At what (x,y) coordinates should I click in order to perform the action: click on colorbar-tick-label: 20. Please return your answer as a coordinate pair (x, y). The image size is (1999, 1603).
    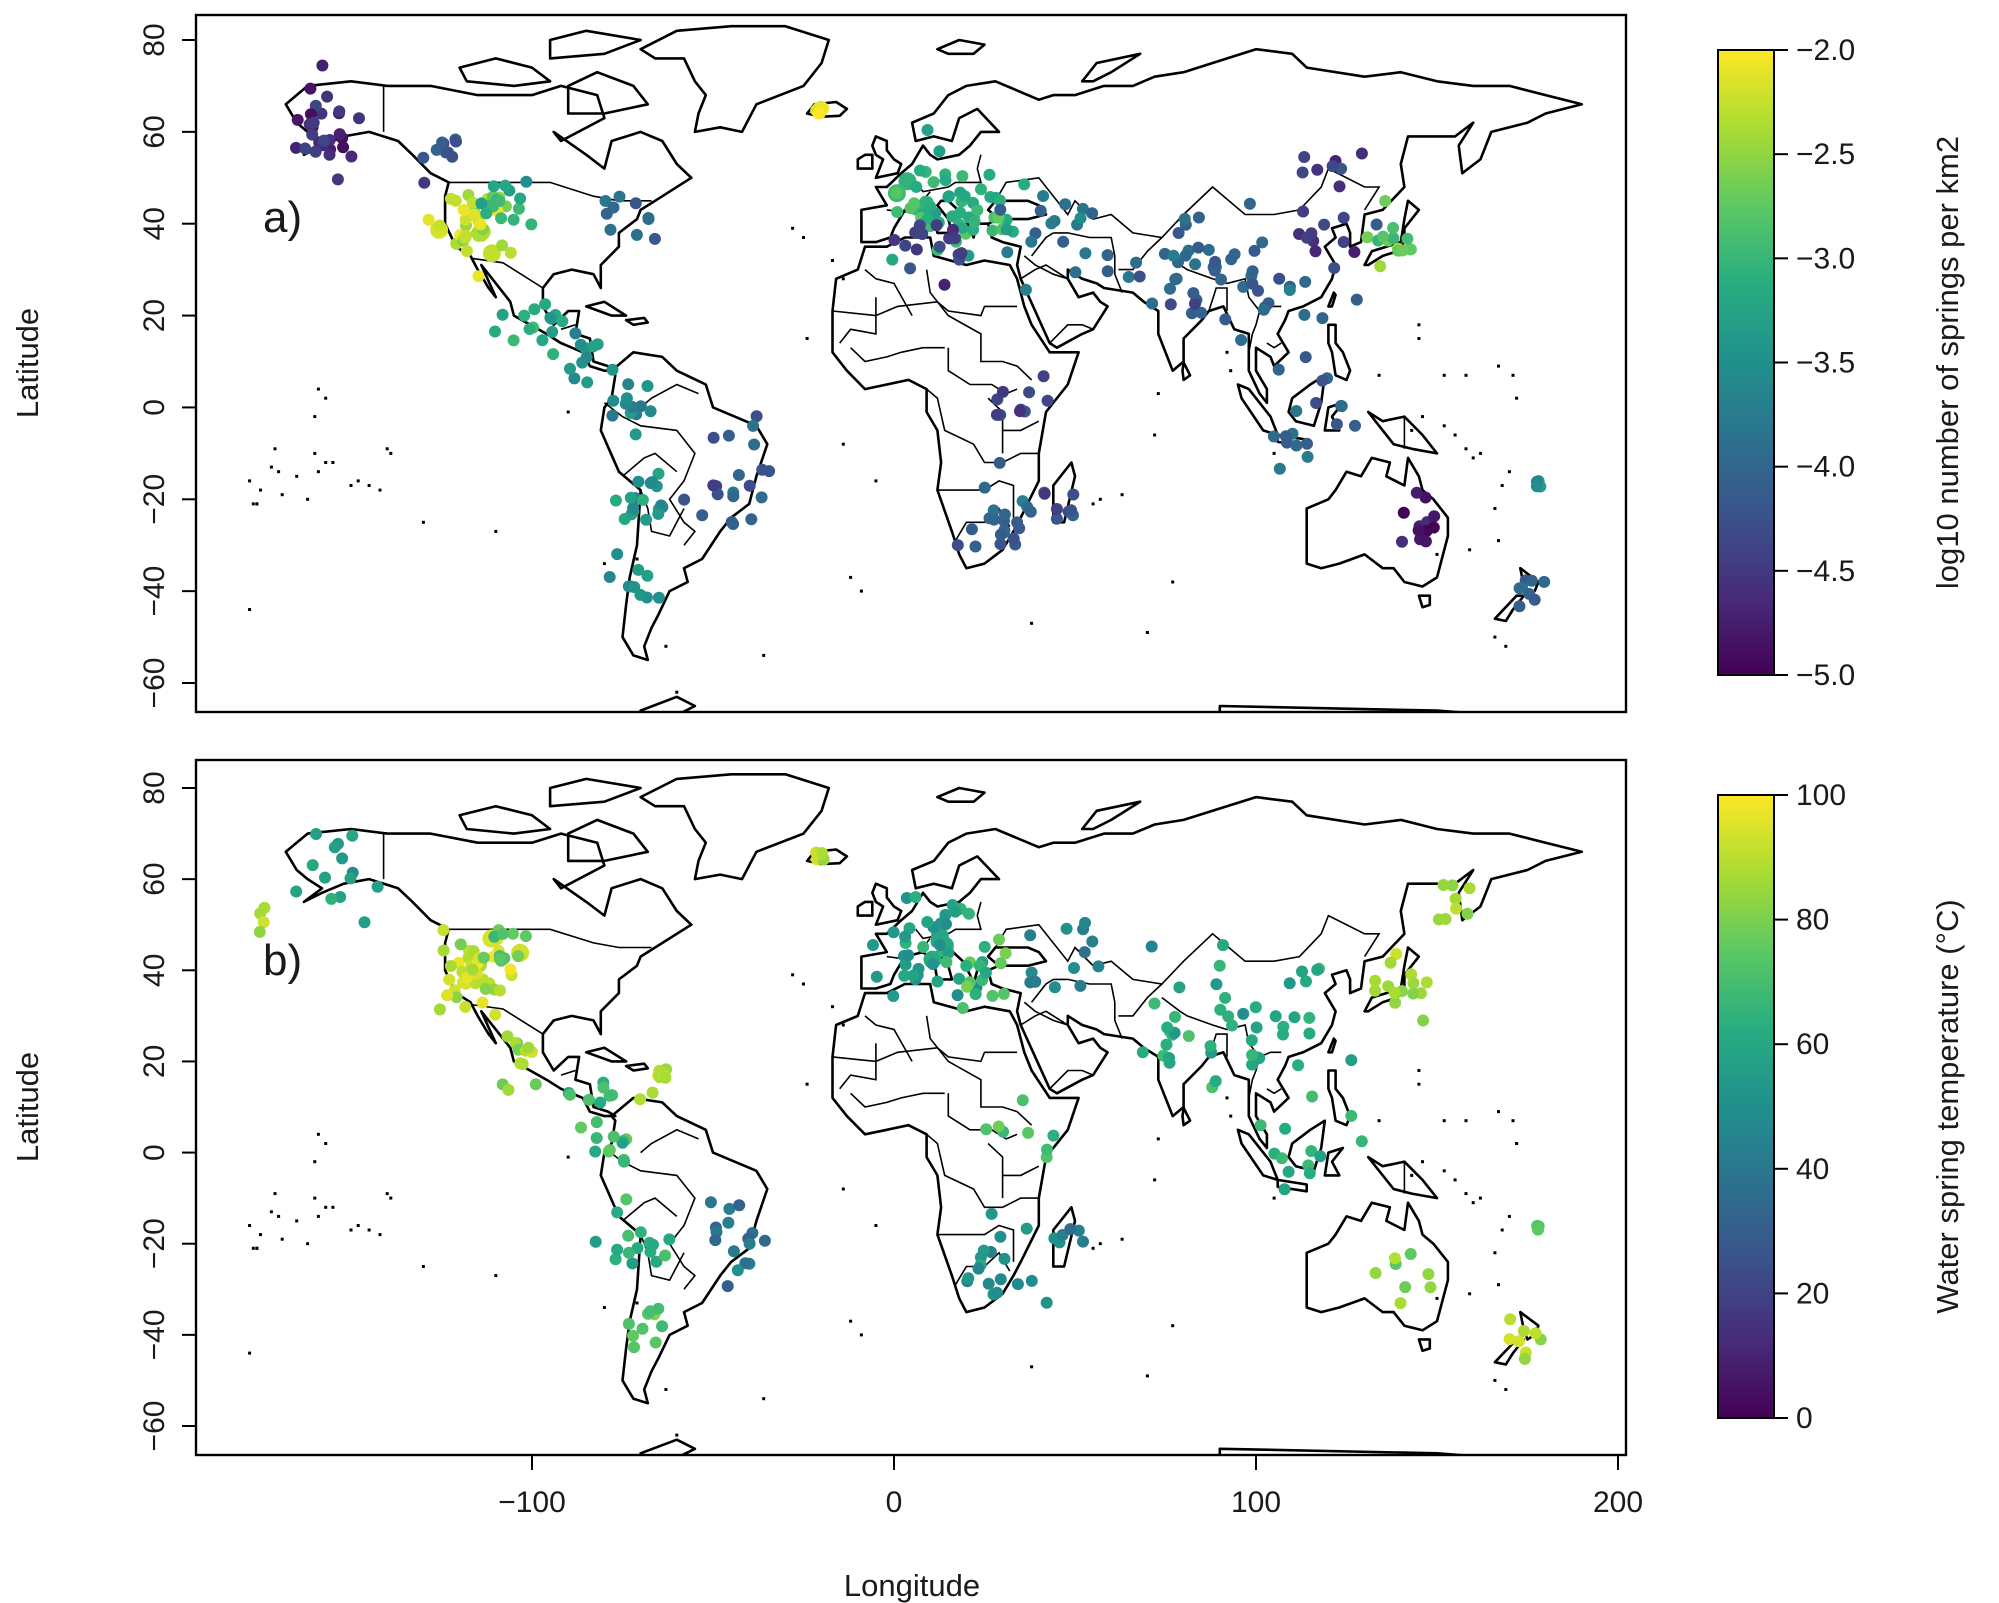
    Looking at the image, I should click on (1812, 1293).